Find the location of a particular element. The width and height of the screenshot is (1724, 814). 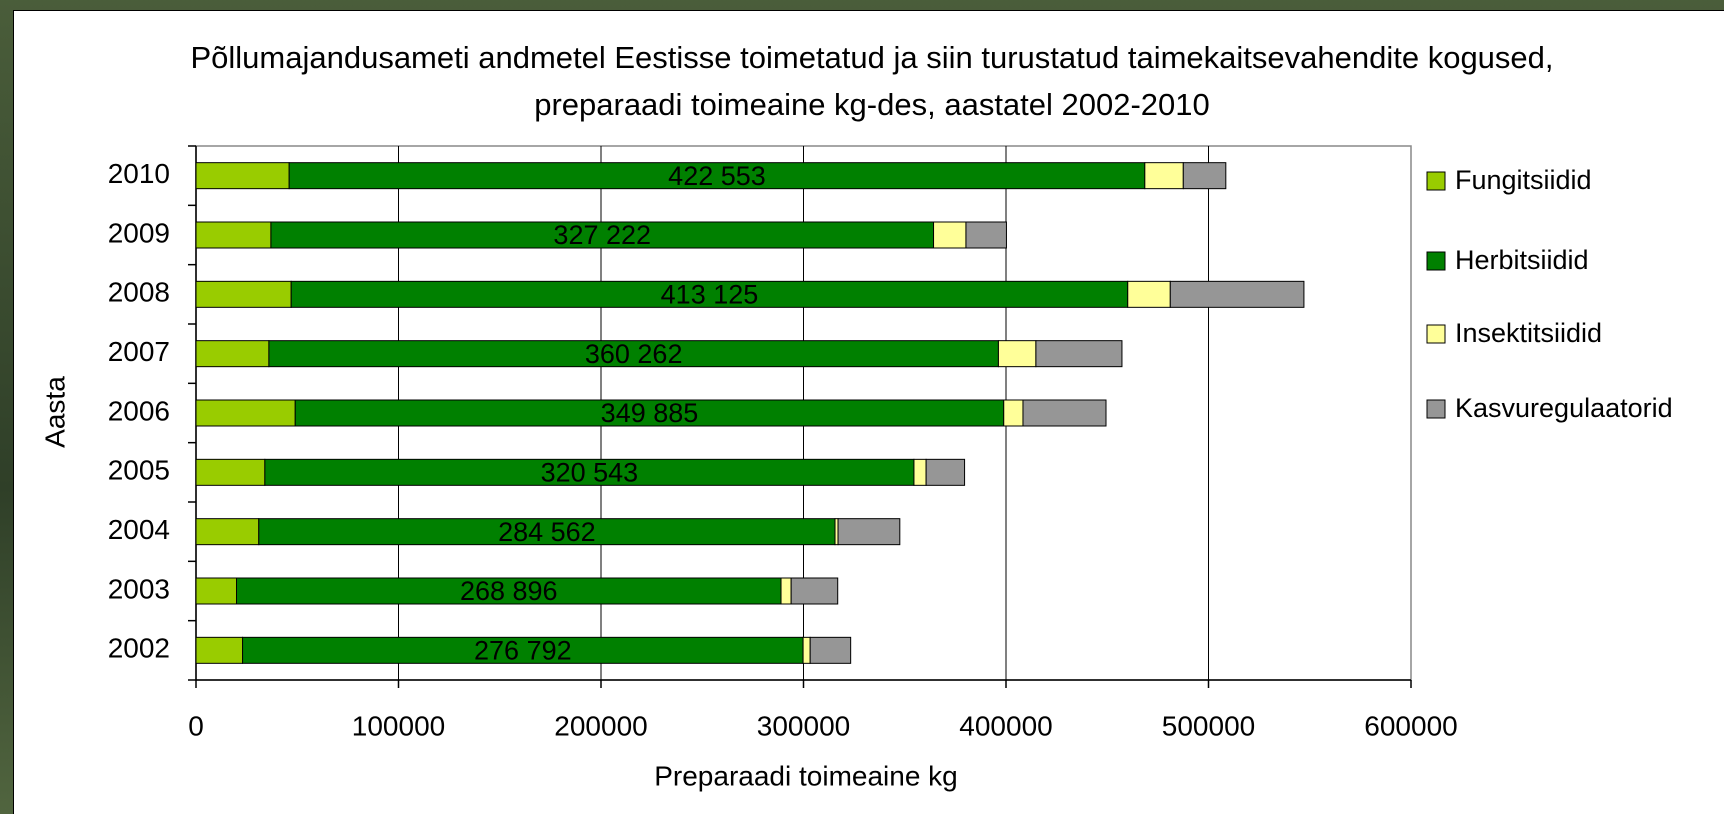

y-tick-label: 2006 is located at coordinates (139, 410).